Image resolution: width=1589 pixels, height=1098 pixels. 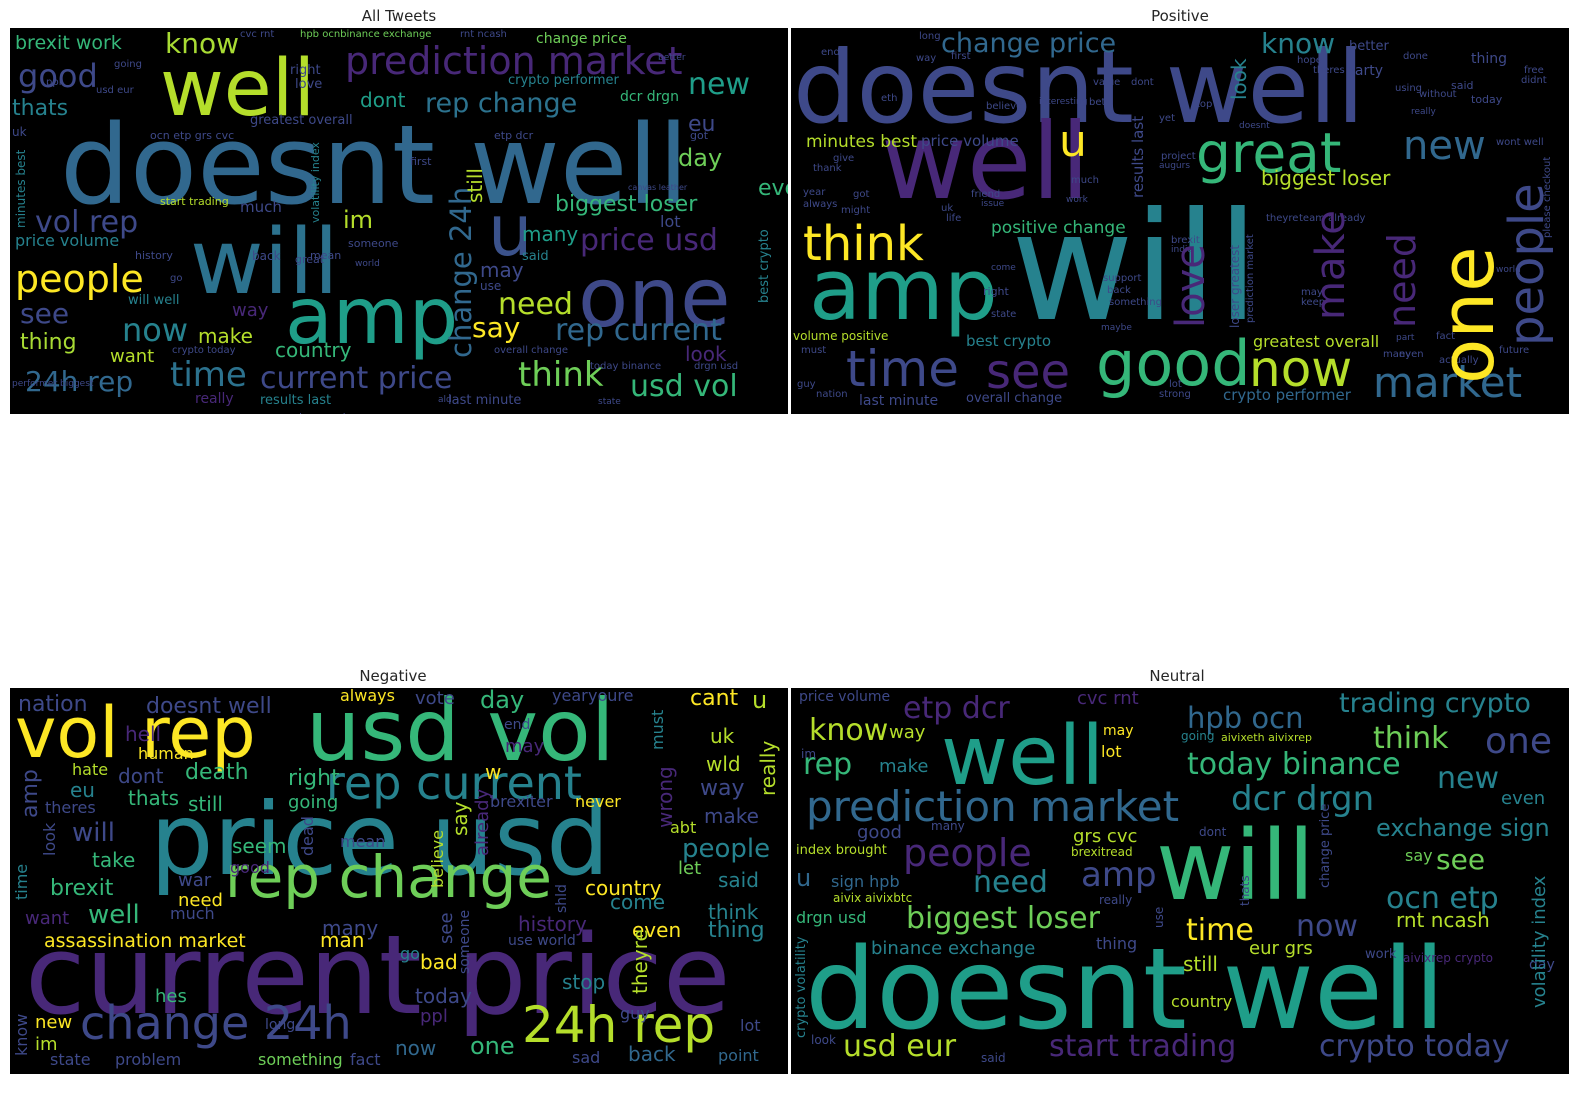 I want to click on word: really, so click(x=1116, y=900).